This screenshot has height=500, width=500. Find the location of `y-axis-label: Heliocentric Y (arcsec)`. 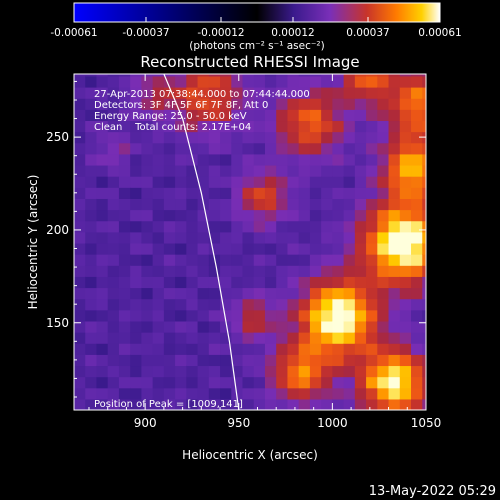

y-axis-label: Heliocentric Y (arcsec) is located at coordinates (33, 242).